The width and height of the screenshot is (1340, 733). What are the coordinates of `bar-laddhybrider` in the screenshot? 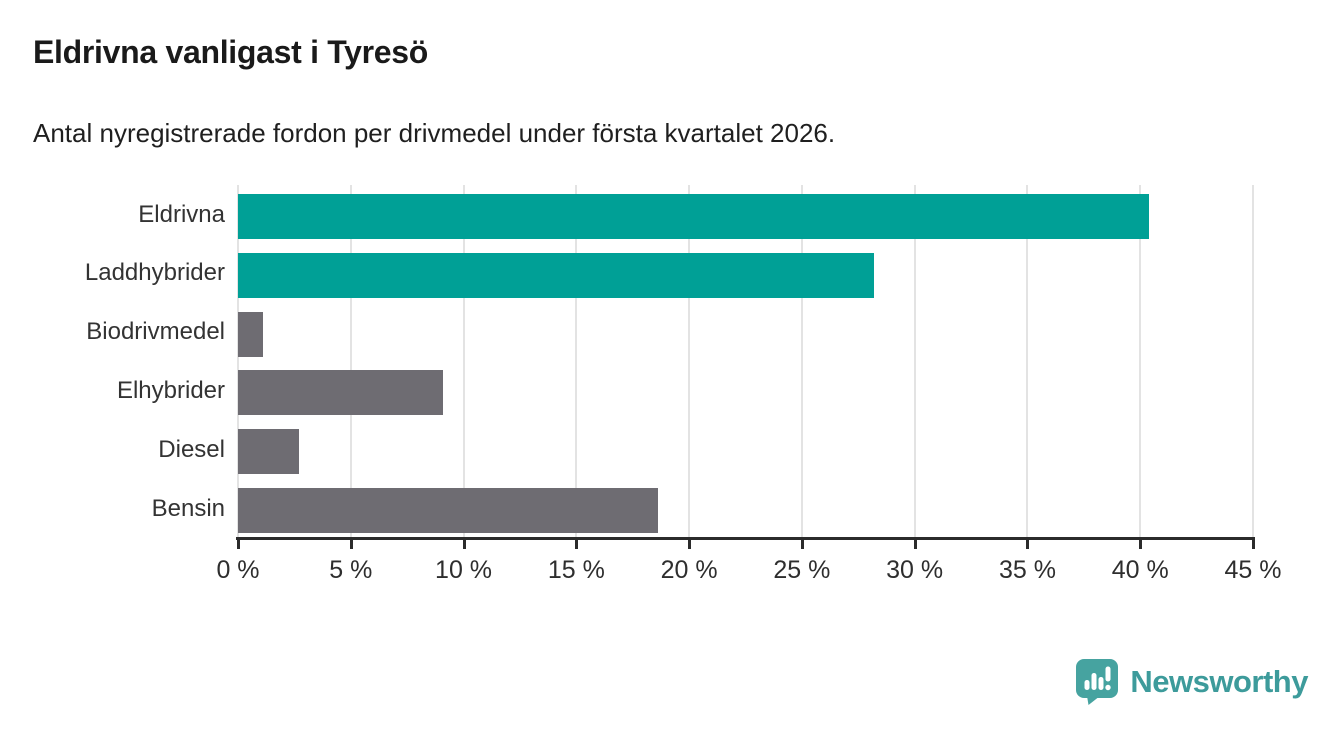 It's located at (556, 275).